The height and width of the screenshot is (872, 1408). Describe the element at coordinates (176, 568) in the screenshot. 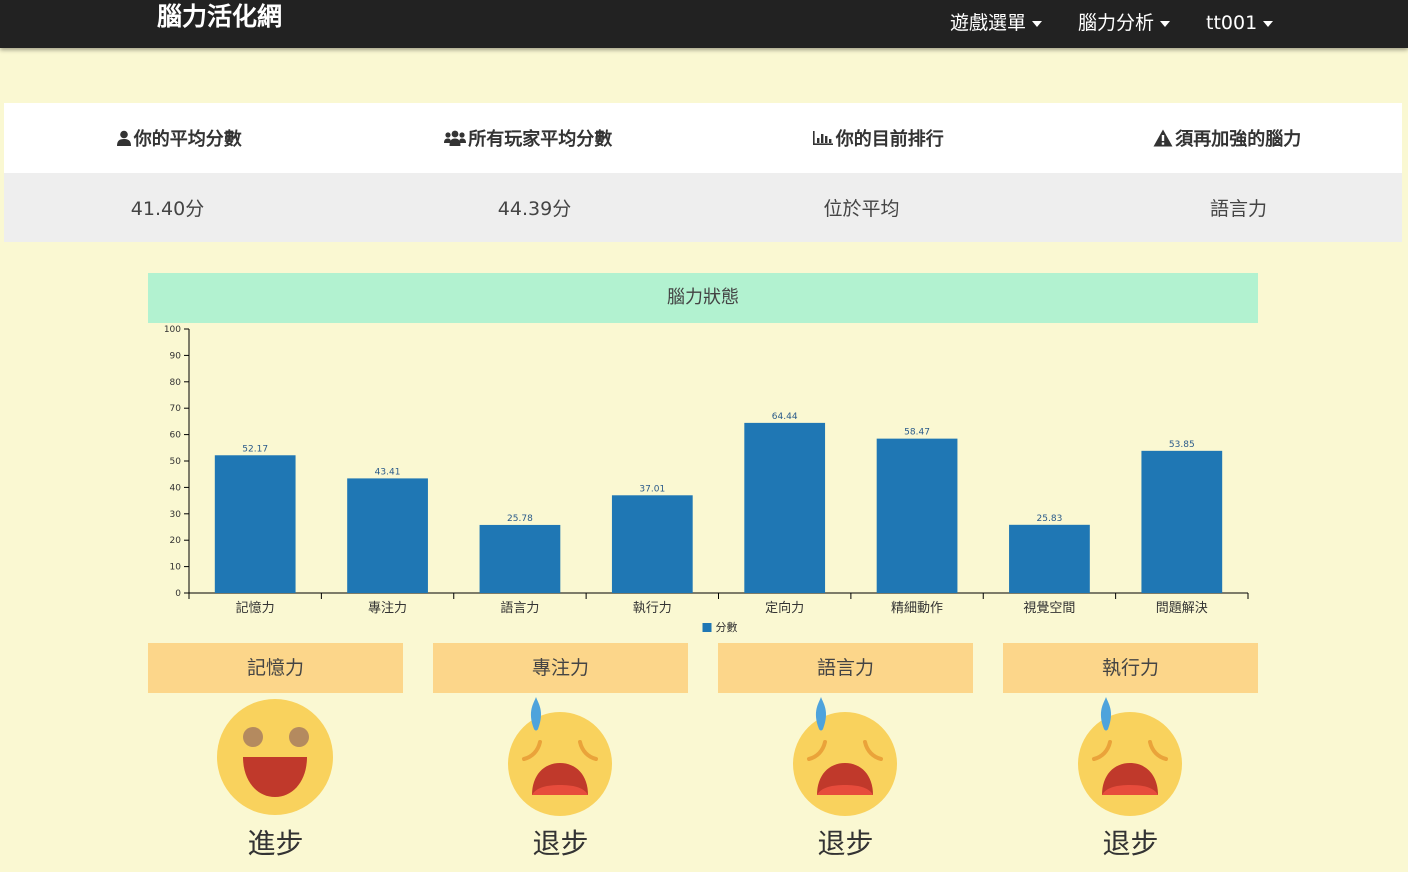

I see `y-tick-label: 10` at that location.